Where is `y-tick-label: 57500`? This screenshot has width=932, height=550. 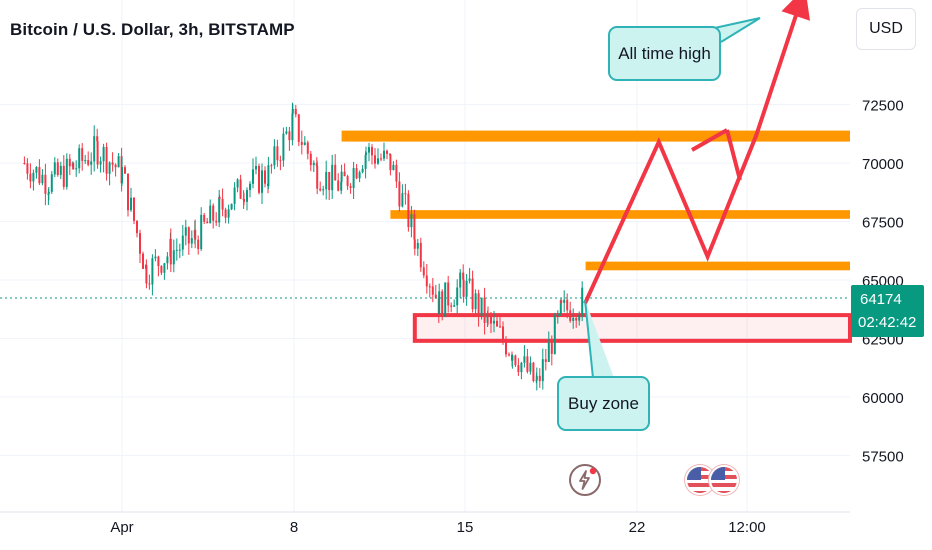 y-tick-label: 57500 is located at coordinates (883, 457).